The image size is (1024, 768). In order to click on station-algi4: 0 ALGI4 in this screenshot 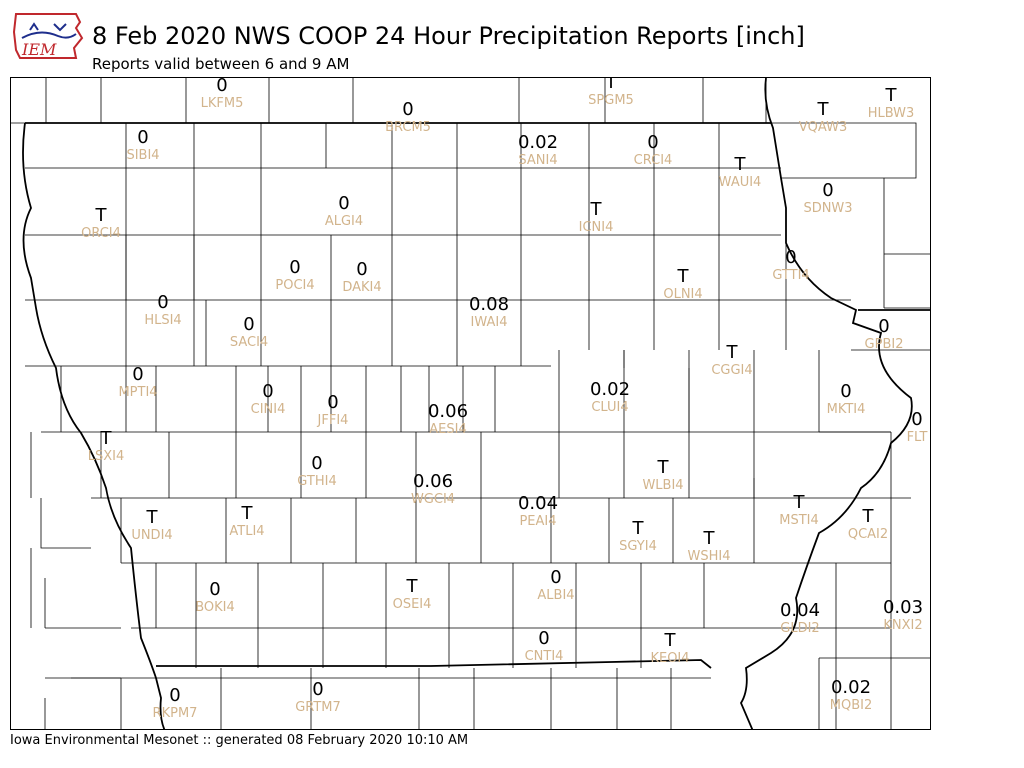, I will do `click(344, 211)`.